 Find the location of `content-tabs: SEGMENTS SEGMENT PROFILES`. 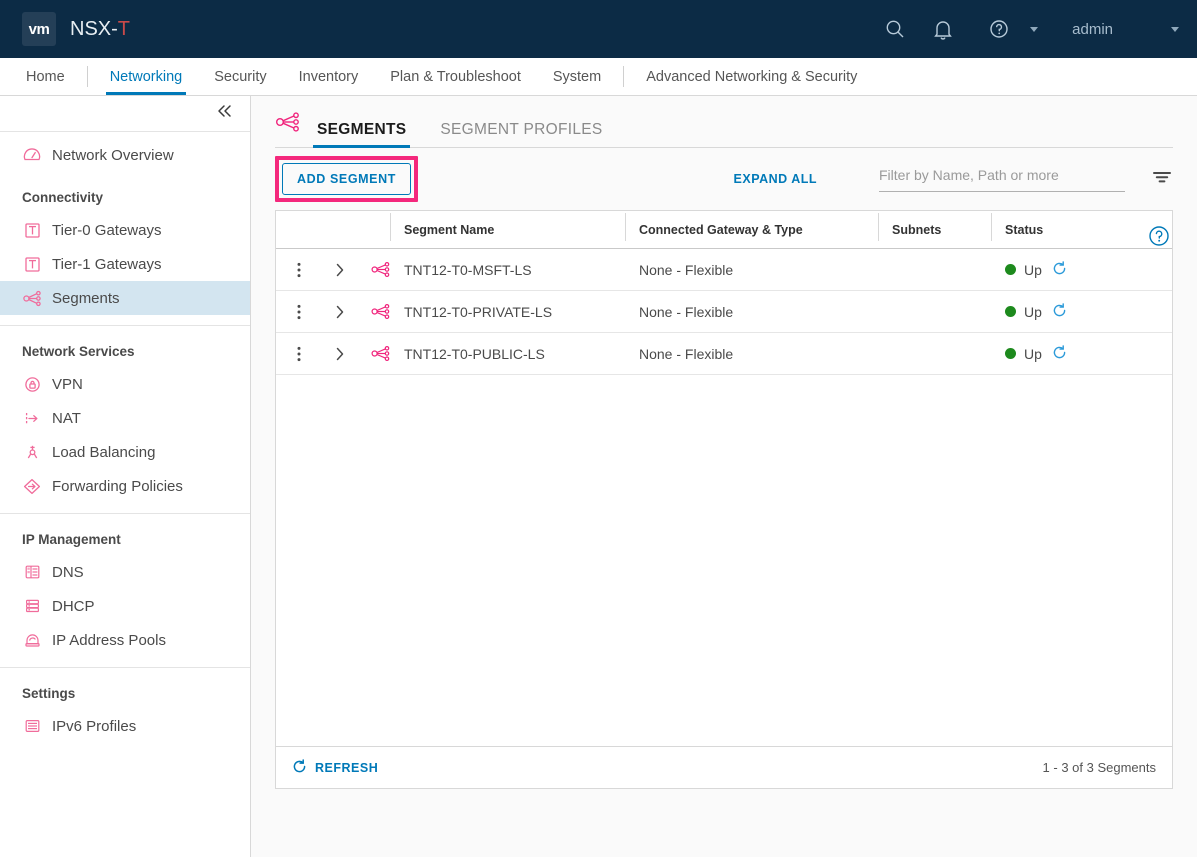

content-tabs: SEGMENTS SEGMENT PROFILES is located at coordinates (724, 122).